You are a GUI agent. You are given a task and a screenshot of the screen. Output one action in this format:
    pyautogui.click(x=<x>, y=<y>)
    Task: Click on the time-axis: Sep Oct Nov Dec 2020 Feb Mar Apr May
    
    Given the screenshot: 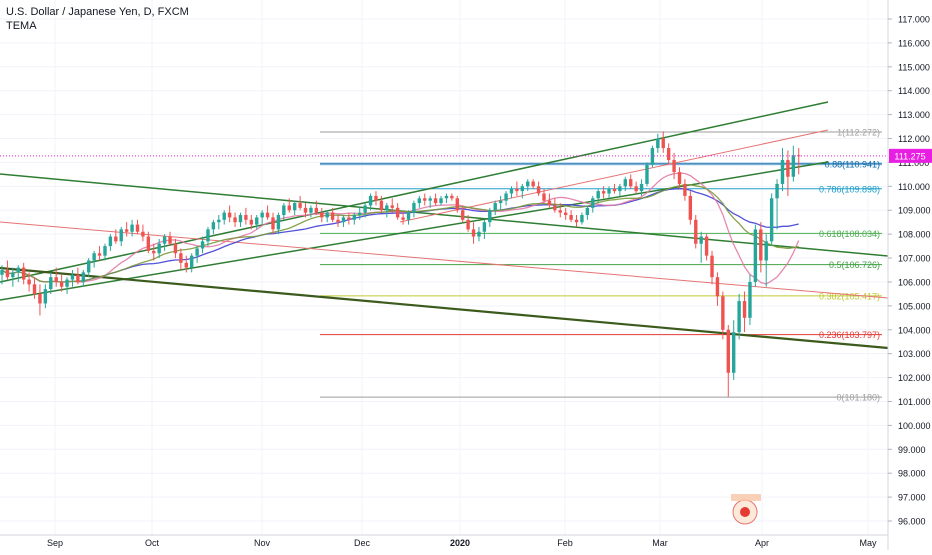 What is the action you would take?
    pyautogui.click(x=462, y=543)
    